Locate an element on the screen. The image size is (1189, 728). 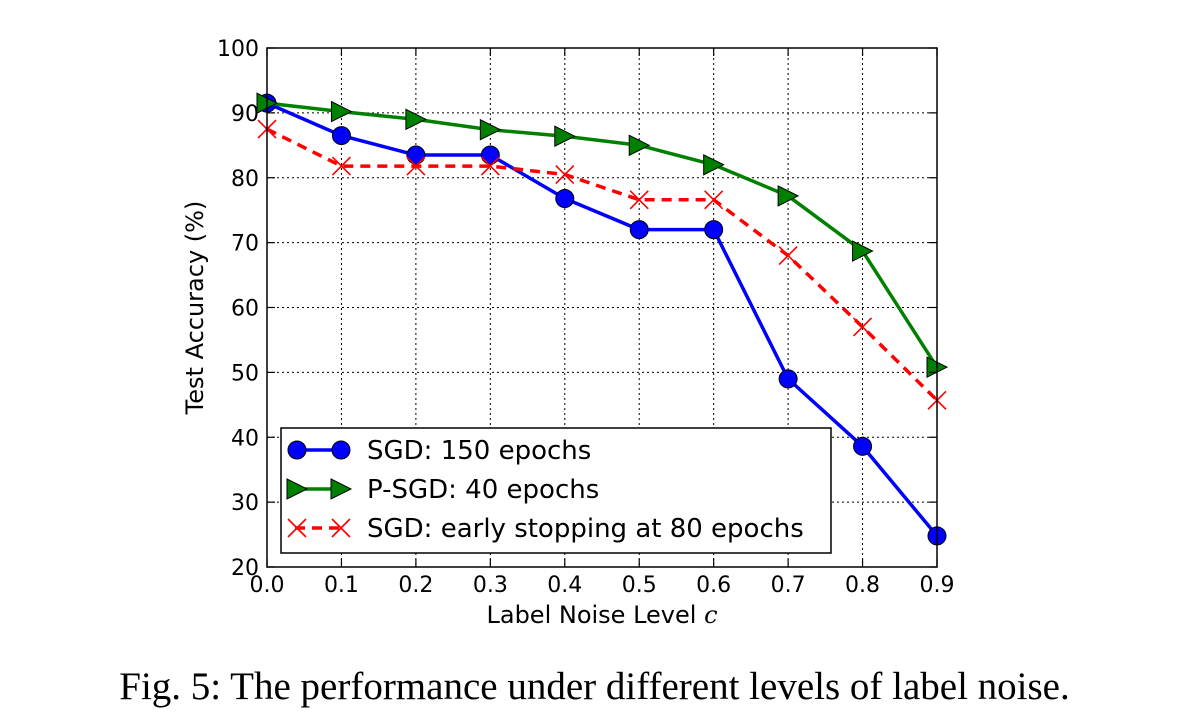
legend-label: P-SGD: 40 epochs is located at coordinates (483, 490).